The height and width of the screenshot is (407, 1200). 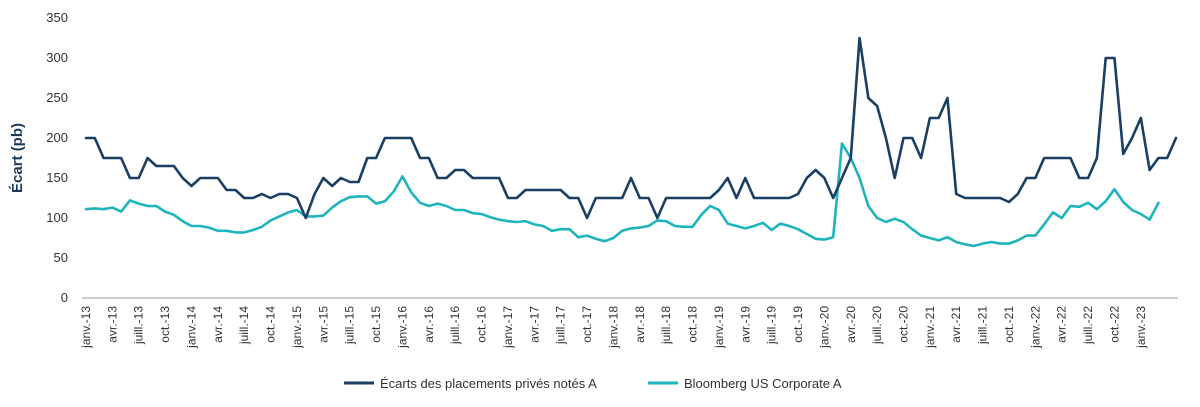 I want to click on x-tick-label: oct.-19, so click(x=798, y=324).